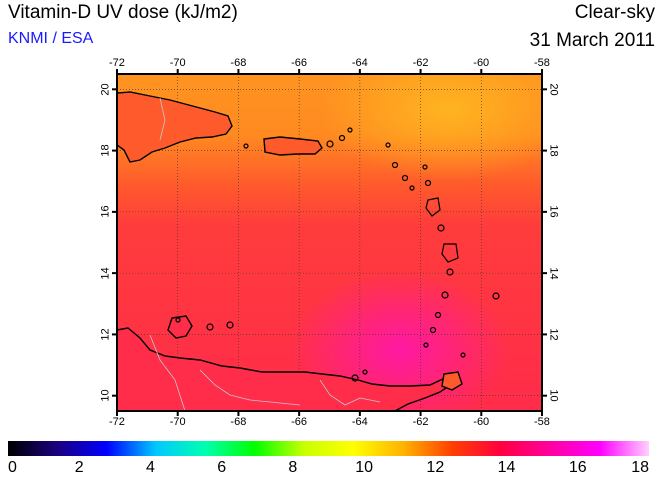 The width and height of the screenshot is (665, 480). What do you see at coordinates (359, 421) in the screenshot?
I see `lon-tick-label-bottom: -64` at bounding box center [359, 421].